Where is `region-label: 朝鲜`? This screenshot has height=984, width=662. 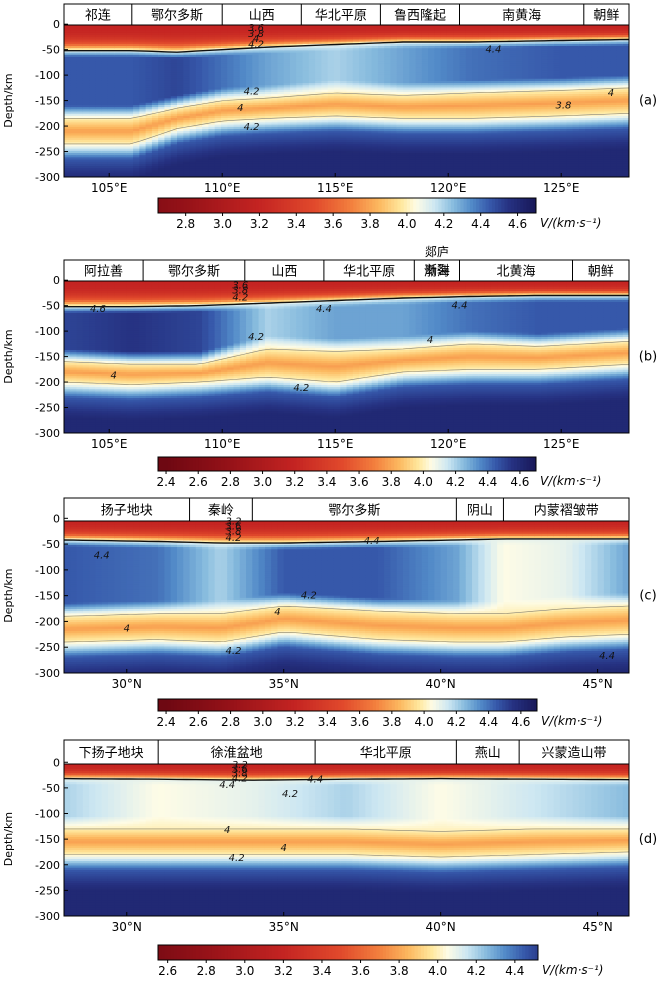 region-label: 朝鲜 is located at coordinates (606, 16).